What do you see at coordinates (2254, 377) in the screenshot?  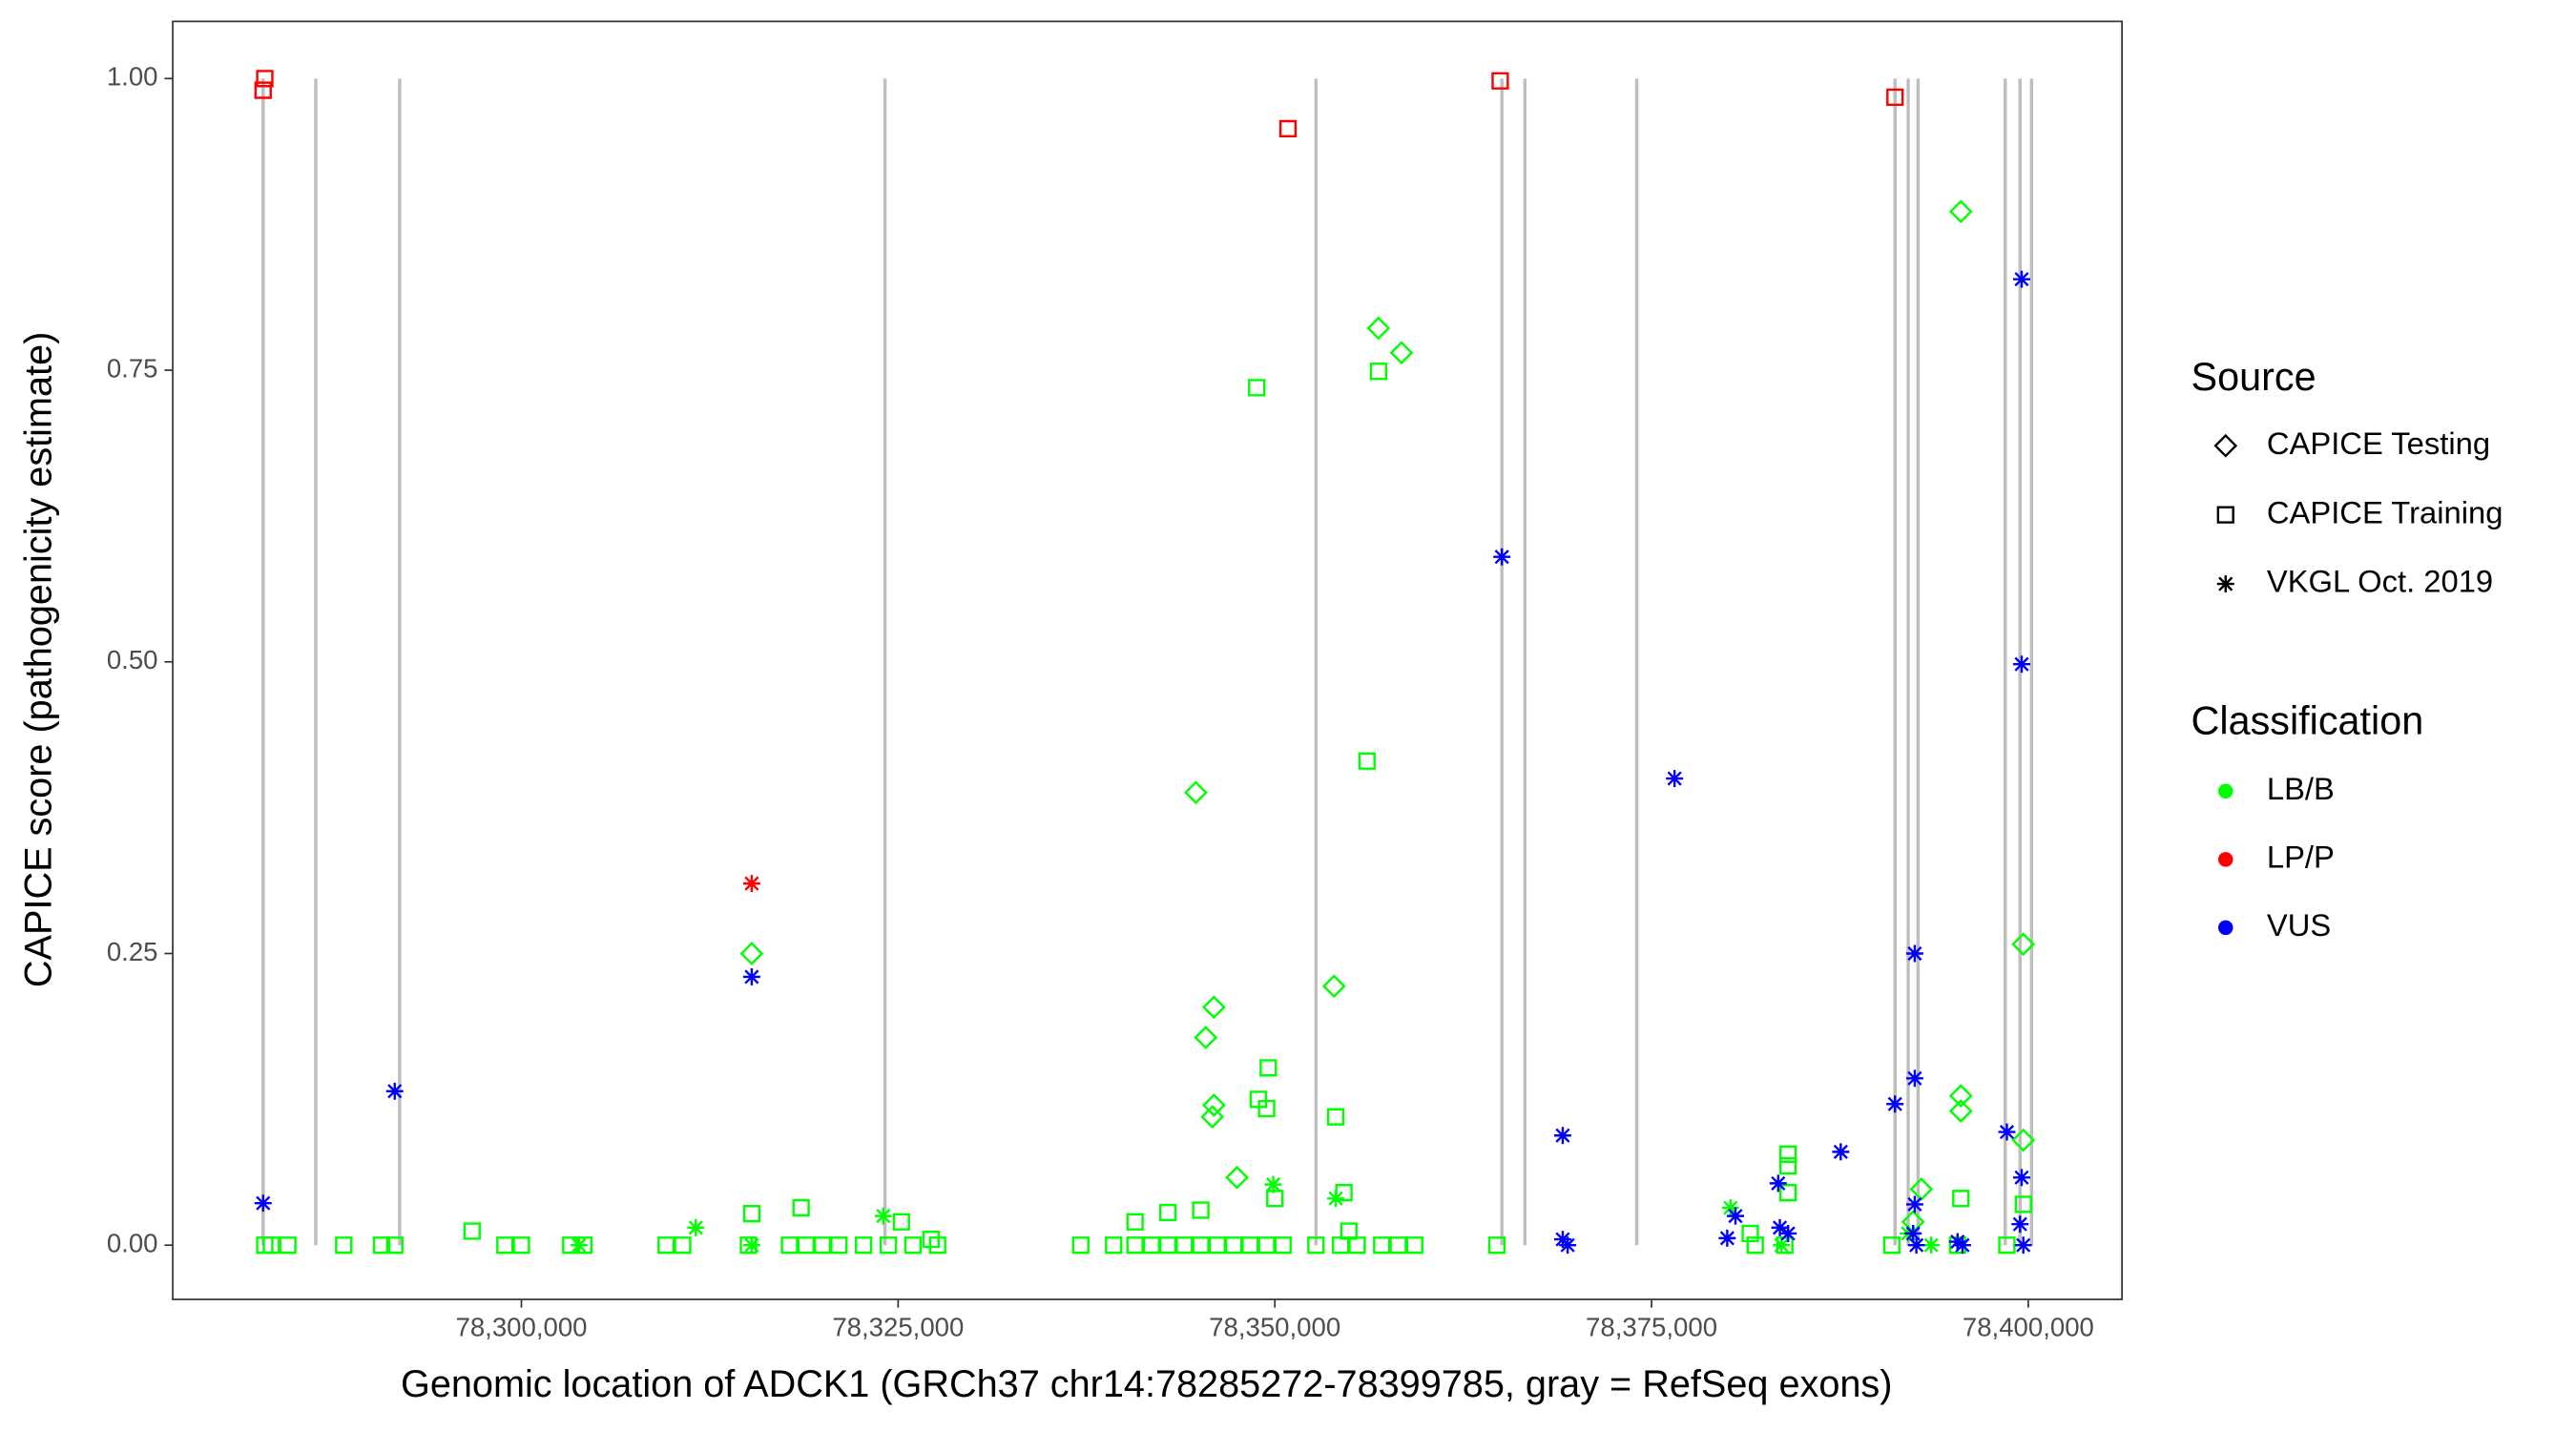 I see `legend-title: Source` at bounding box center [2254, 377].